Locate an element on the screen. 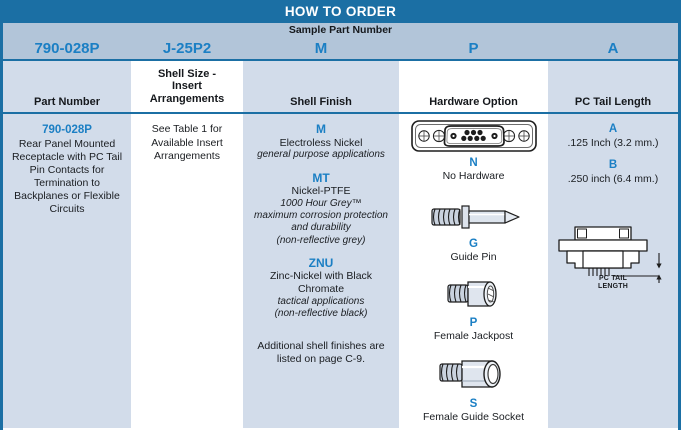 Image resolution: width=681 pixels, height=430 pixels. sample-code-pc-tail-length: A is located at coordinates (613, 48).